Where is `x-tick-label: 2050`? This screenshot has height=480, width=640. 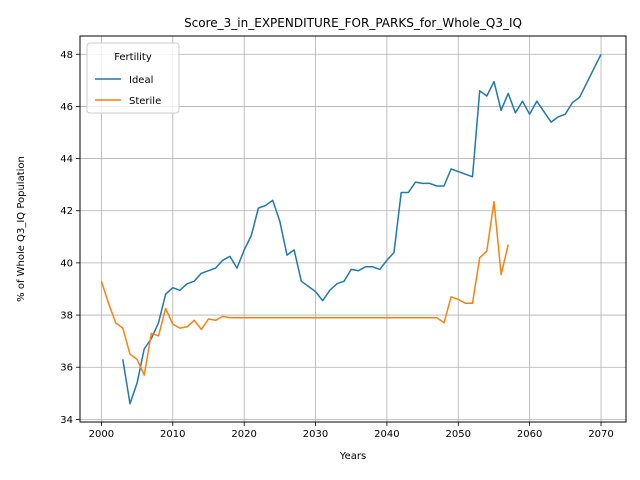 x-tick-label: 2050 is located at coordinates (458, 434).